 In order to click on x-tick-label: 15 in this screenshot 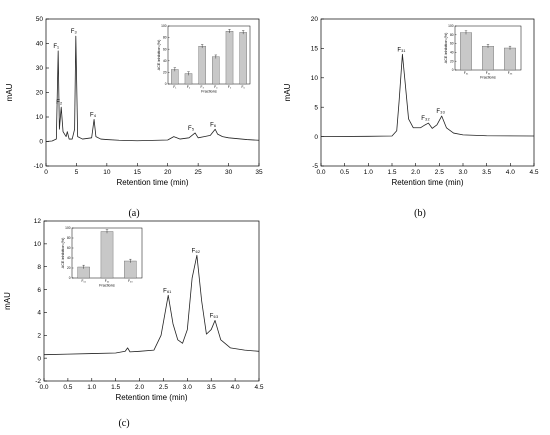, I will do `click(138, 172)`.